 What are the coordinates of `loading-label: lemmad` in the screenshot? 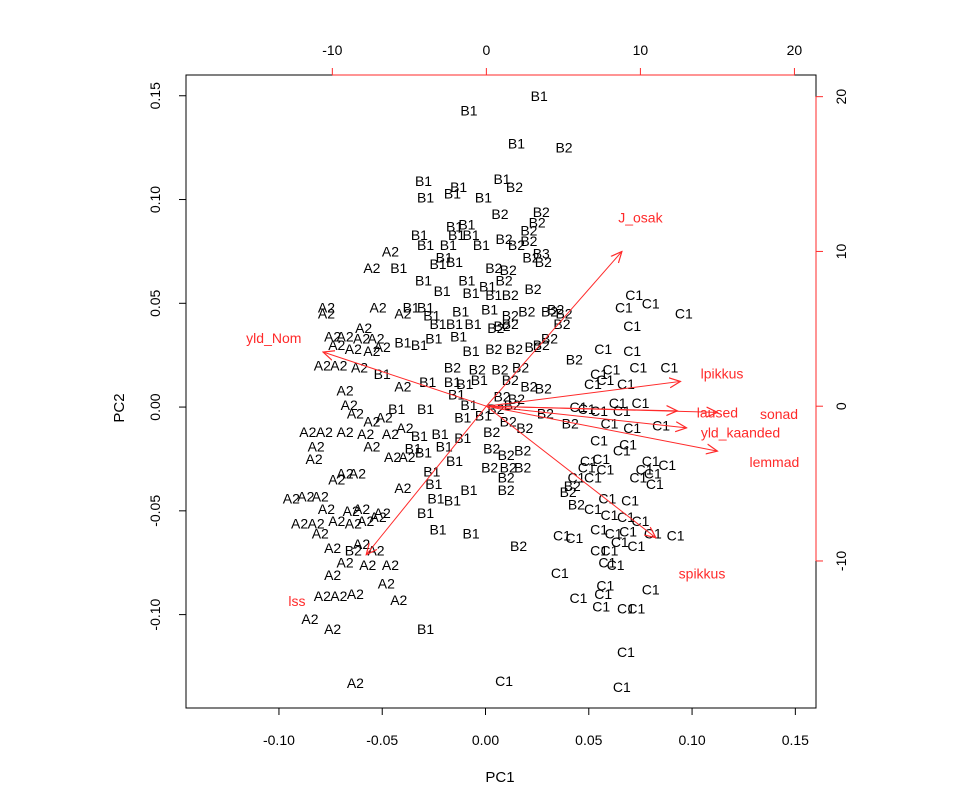 It's located at (775, 462).